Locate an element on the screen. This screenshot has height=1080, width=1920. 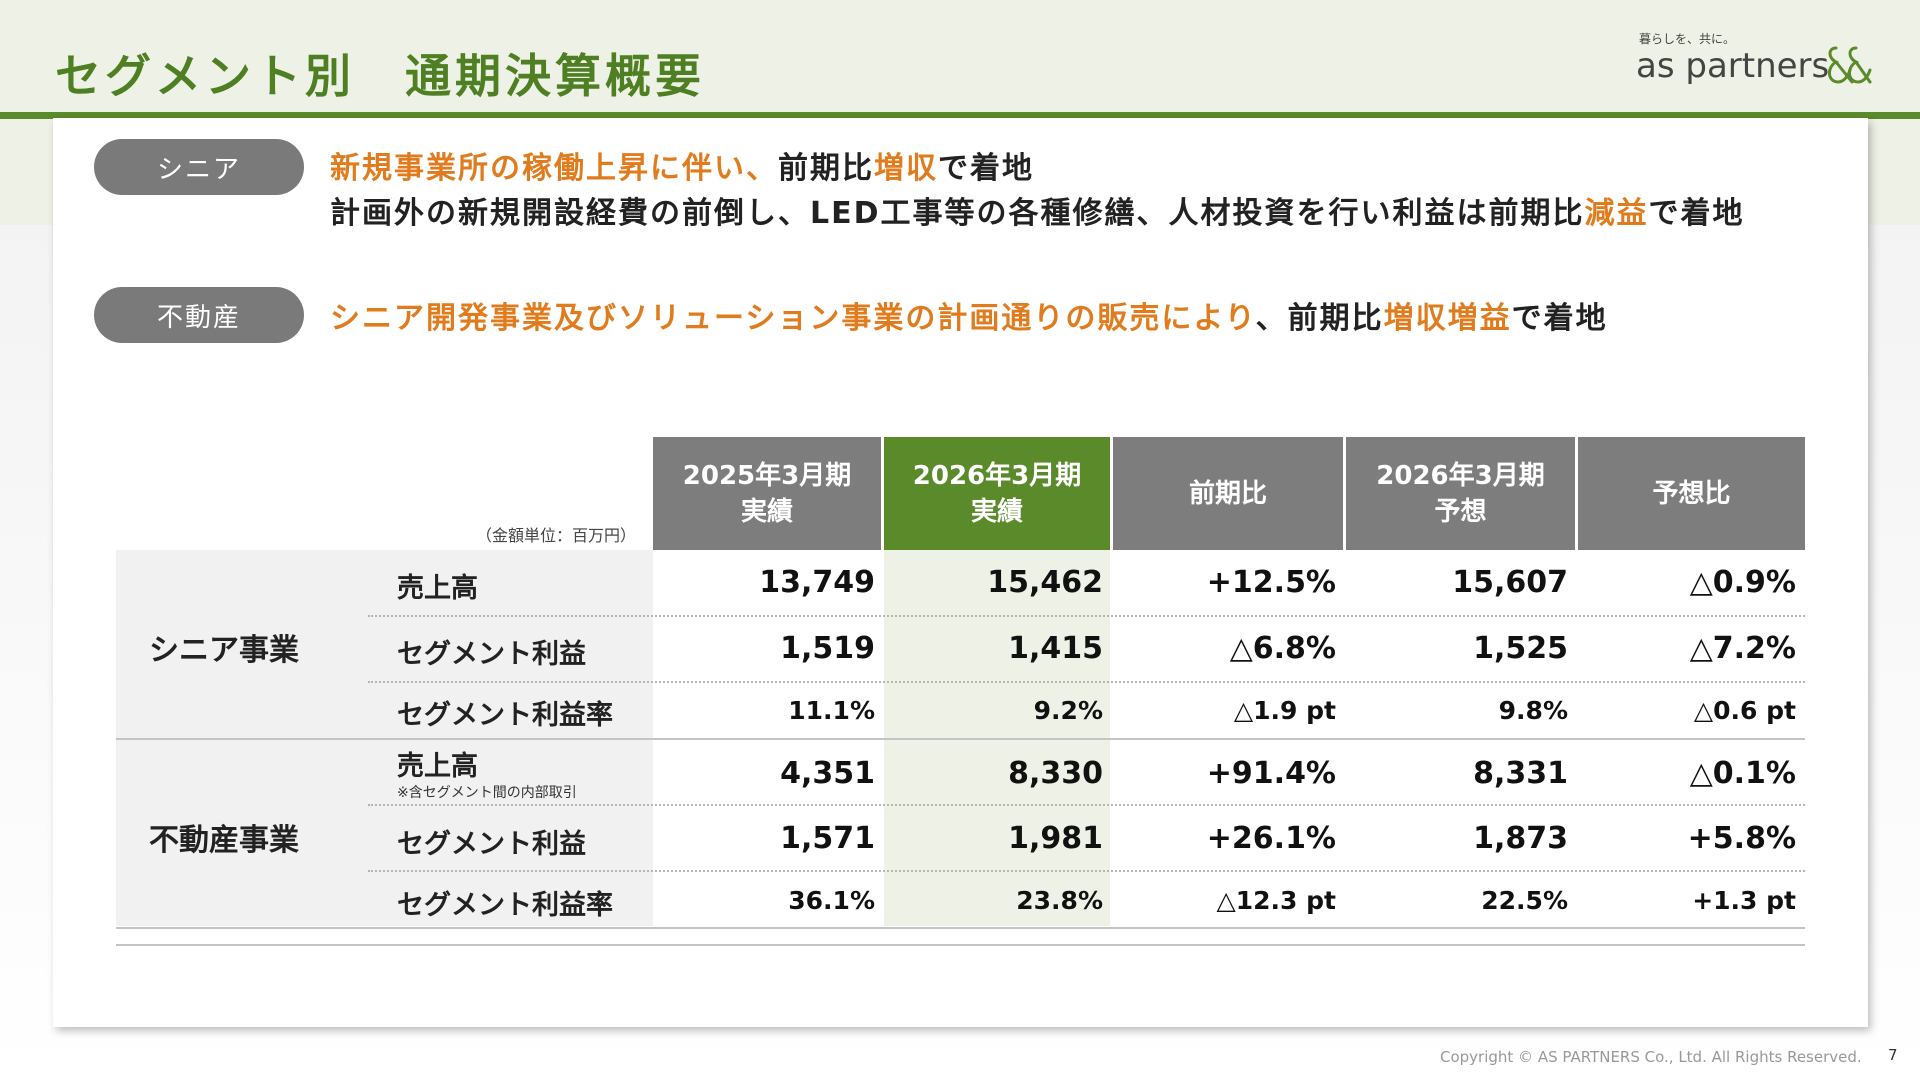
table-cell: 23.8% is located at coordinates (993, 900).